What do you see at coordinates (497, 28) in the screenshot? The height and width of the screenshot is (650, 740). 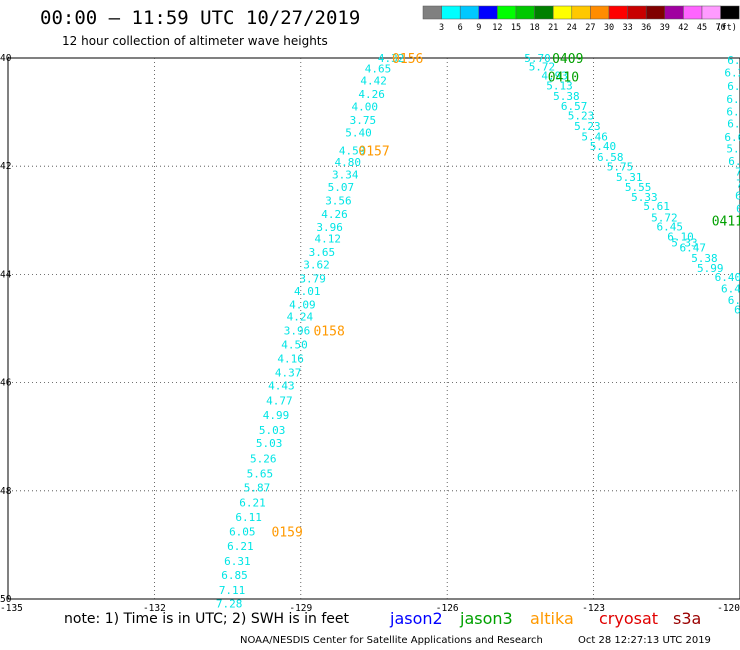 I see `colorbar-label: 12` at bounding box center [497, 28].